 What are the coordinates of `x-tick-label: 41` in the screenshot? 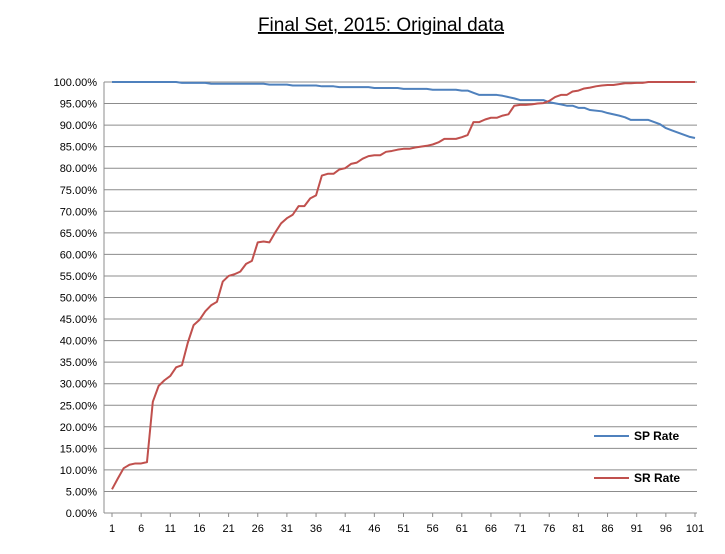 It's located at (345, 529).